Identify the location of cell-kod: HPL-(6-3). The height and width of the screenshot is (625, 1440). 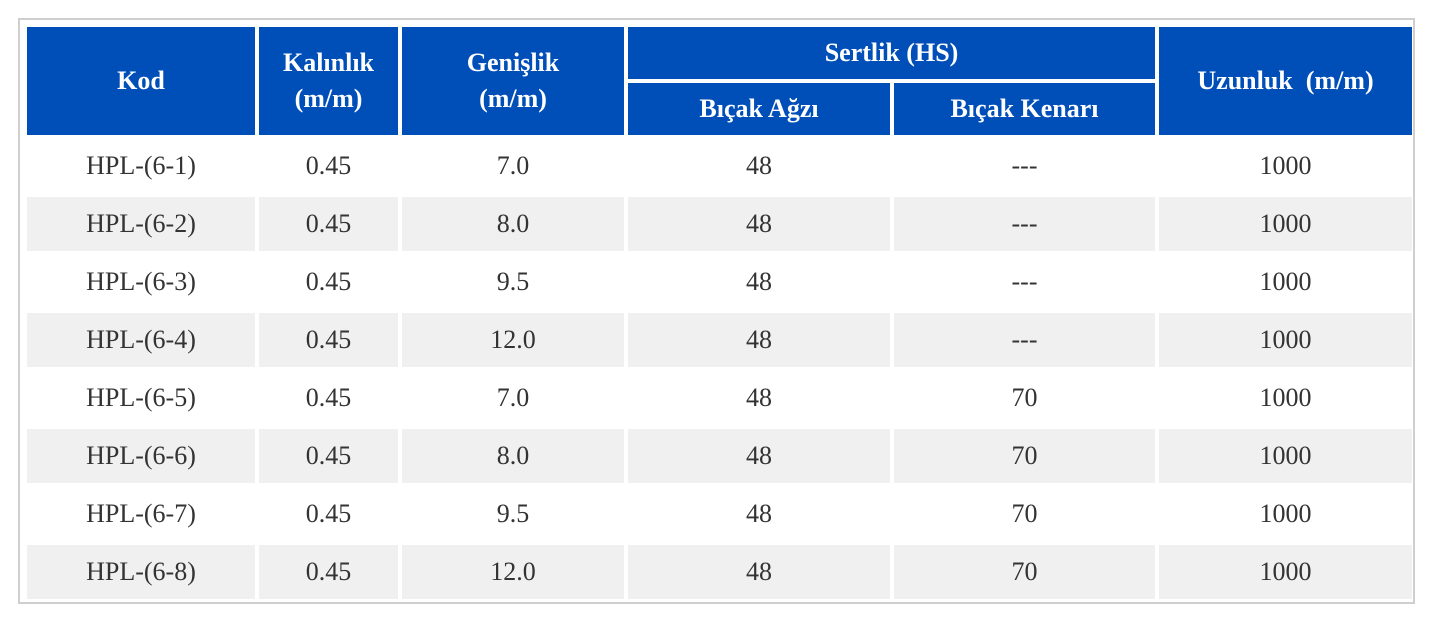
(141, 282).